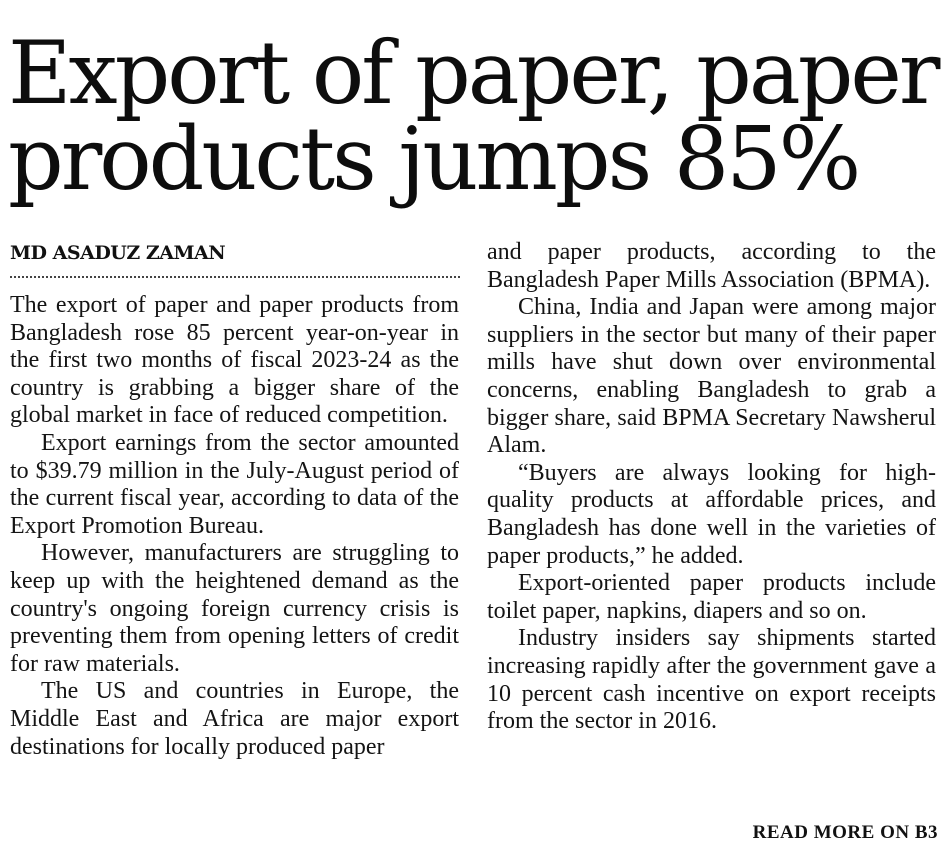  What do you see at coordinates (434, 159) in the screenshot?
I see `headline-line-2: products jumps 85%` at bounding box center [434, 159].